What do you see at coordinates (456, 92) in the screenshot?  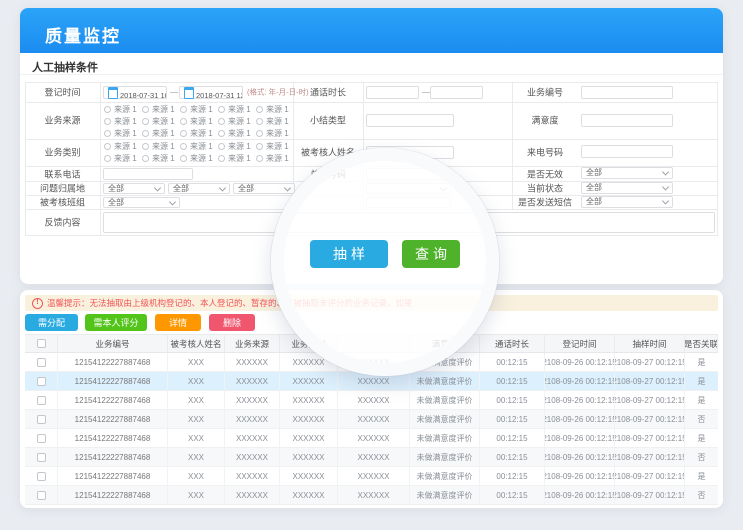 I see `call-duration-max-input` at bounding box center [456, 92].